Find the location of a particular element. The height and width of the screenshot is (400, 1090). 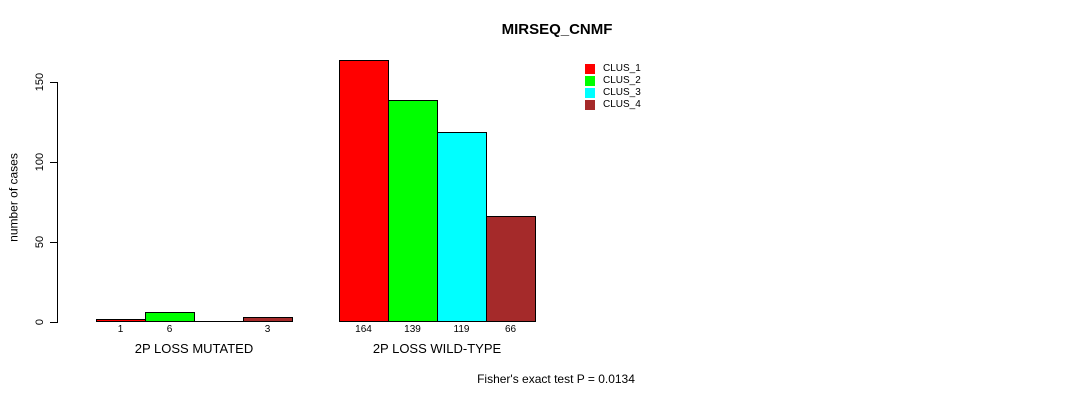

chart-title: MIRSEQ_CNMF is located at coordinates (557, 29).